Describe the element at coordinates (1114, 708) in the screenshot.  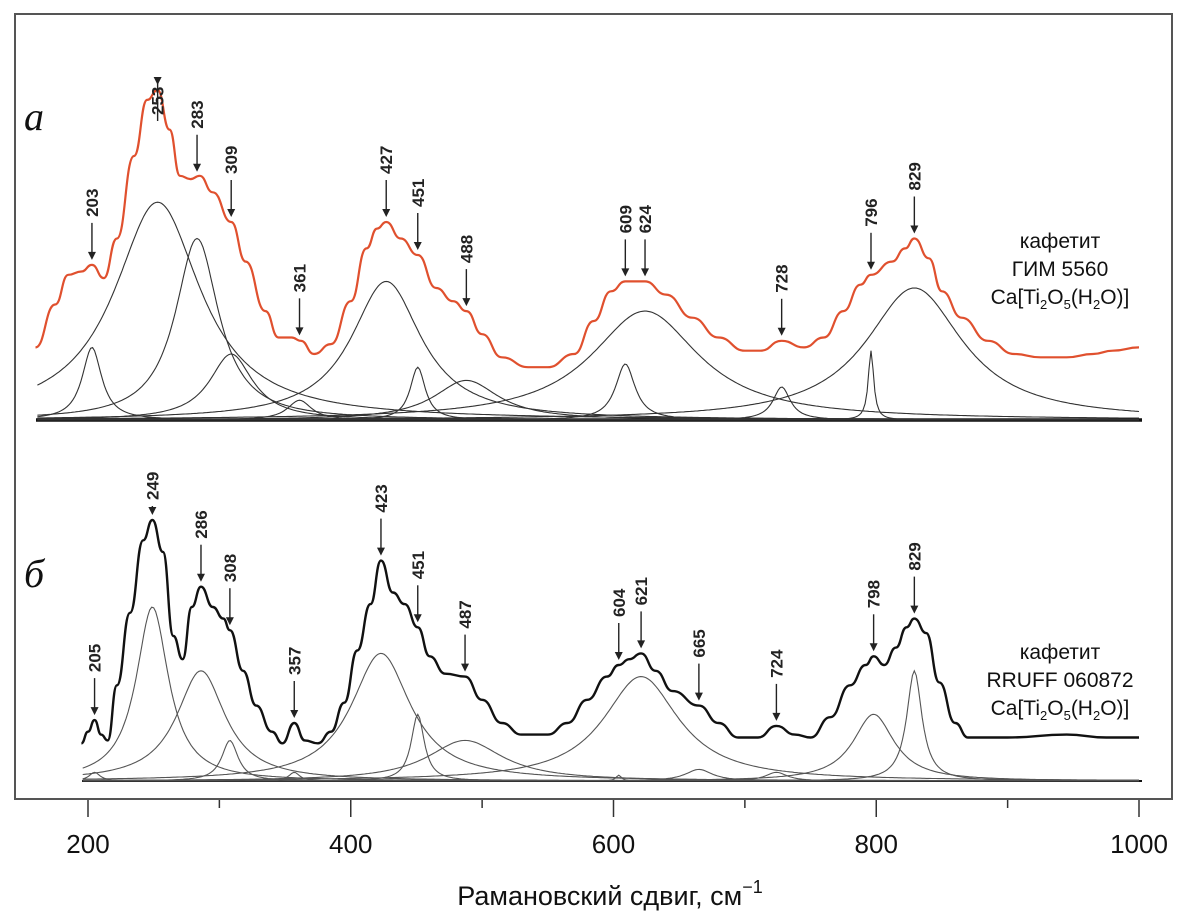
I see `formula-part: O)]` at that location.